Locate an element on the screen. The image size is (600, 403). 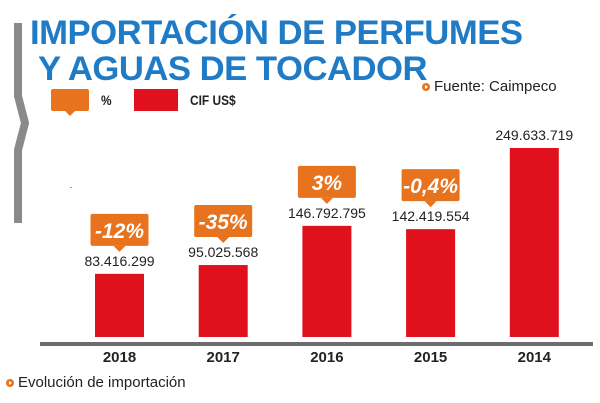
percent-label-2016: 3% is located at coordinates (327, 183).